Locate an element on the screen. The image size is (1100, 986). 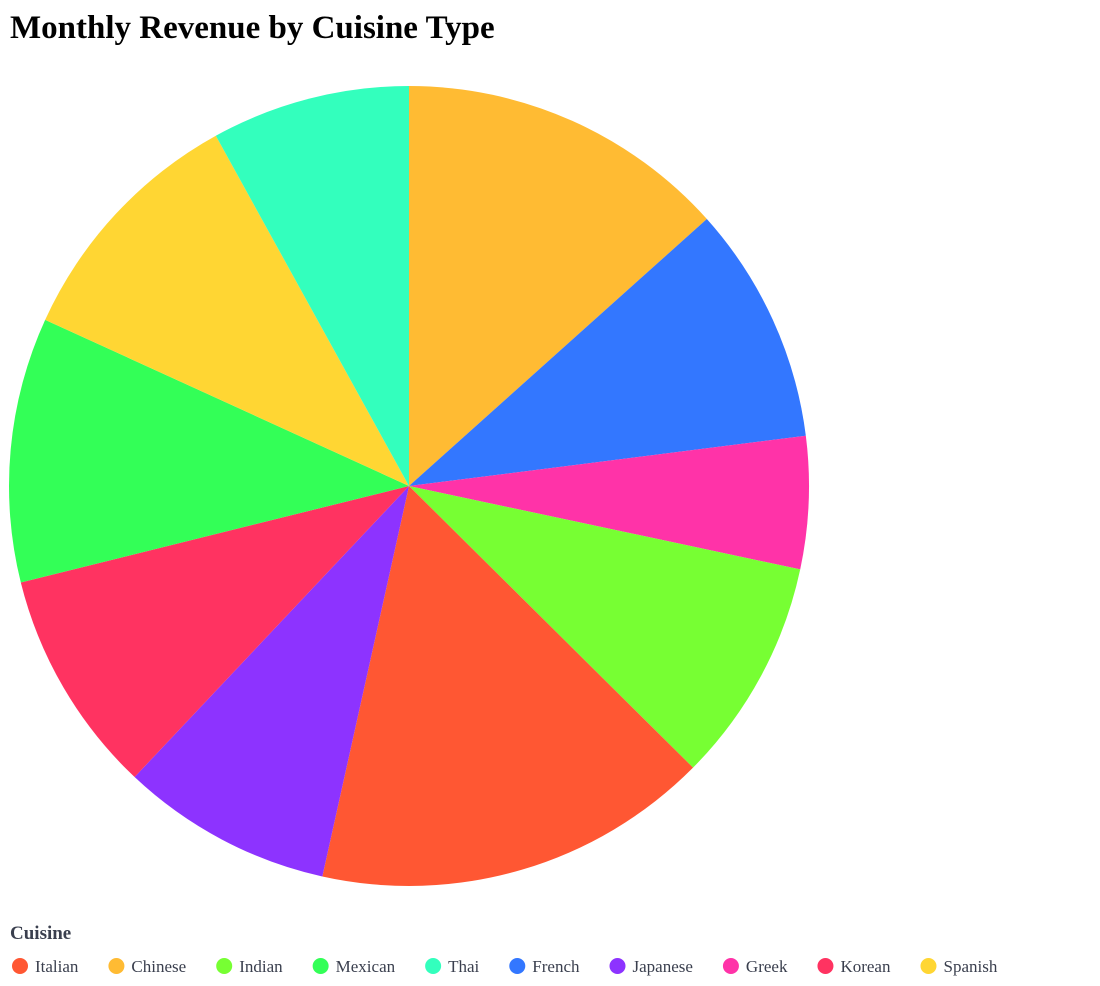
legend-label-thai: Thai is located at coordinates (463, 966).